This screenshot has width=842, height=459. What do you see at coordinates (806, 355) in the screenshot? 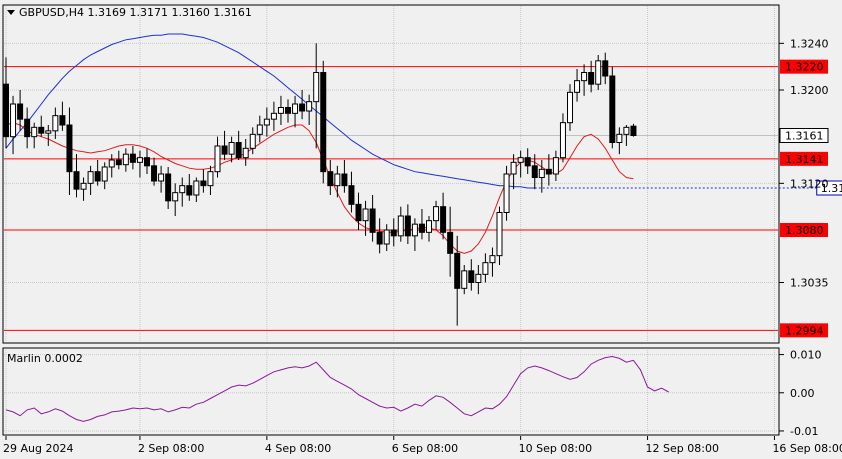
I see `indicator-tick-label: 0.010` at bounding box center [806, 355].